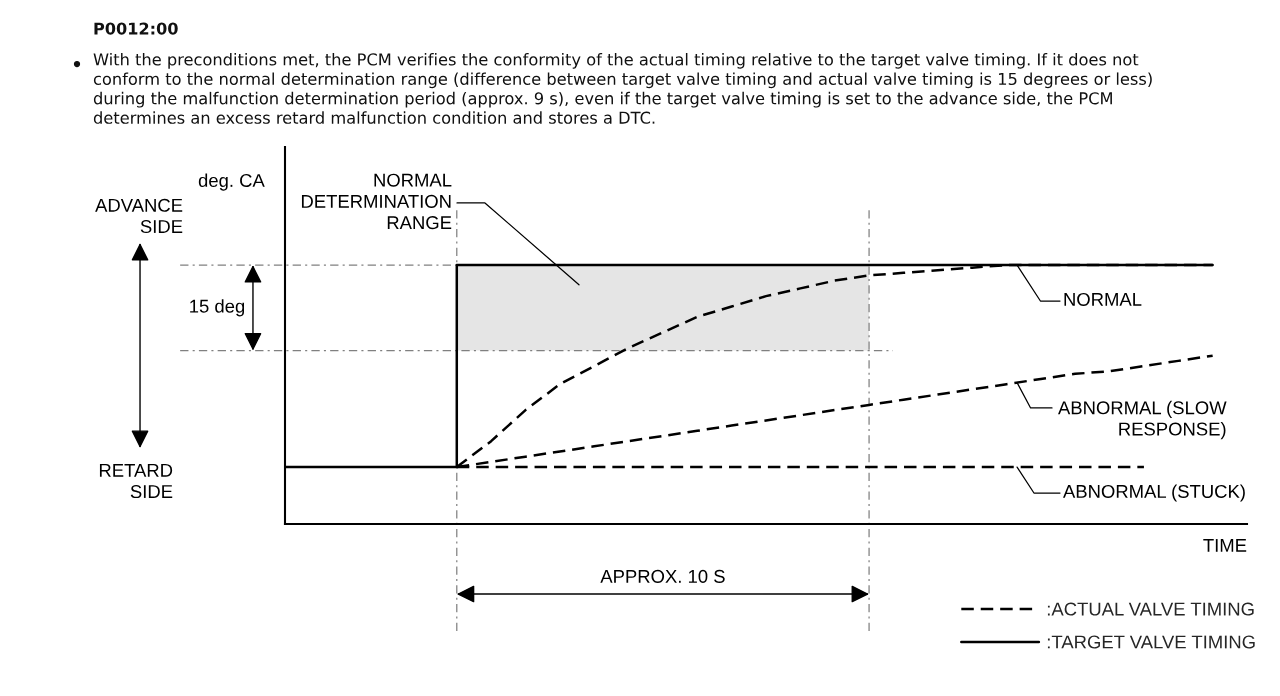 The height and width of the screenshot is (696, 1280). I want to click on text: RETARD SIDE, so click(136, 481).